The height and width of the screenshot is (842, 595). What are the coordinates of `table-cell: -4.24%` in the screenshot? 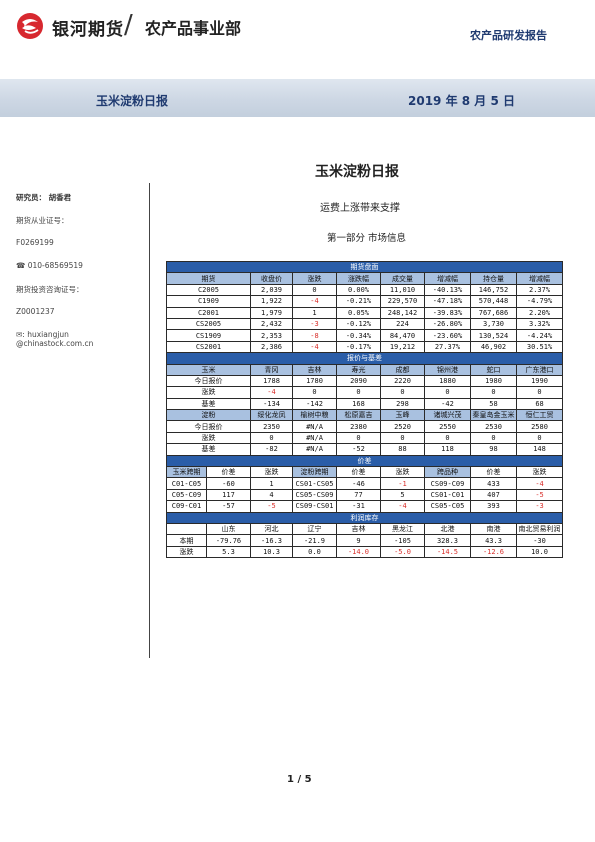 It's located at (539, 335).